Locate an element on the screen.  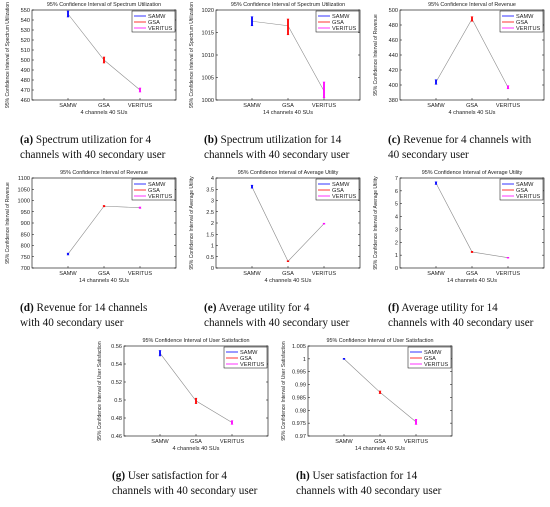
y-tick-label: 480 is located at coordinates (393, 26).